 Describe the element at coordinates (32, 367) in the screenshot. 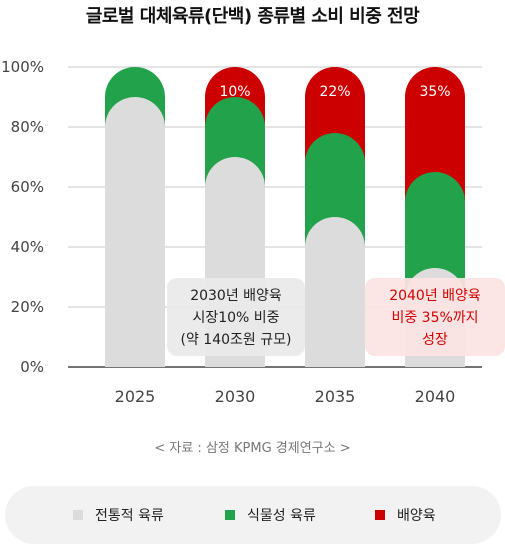

I see `y-tick-label: 0%` at that location.